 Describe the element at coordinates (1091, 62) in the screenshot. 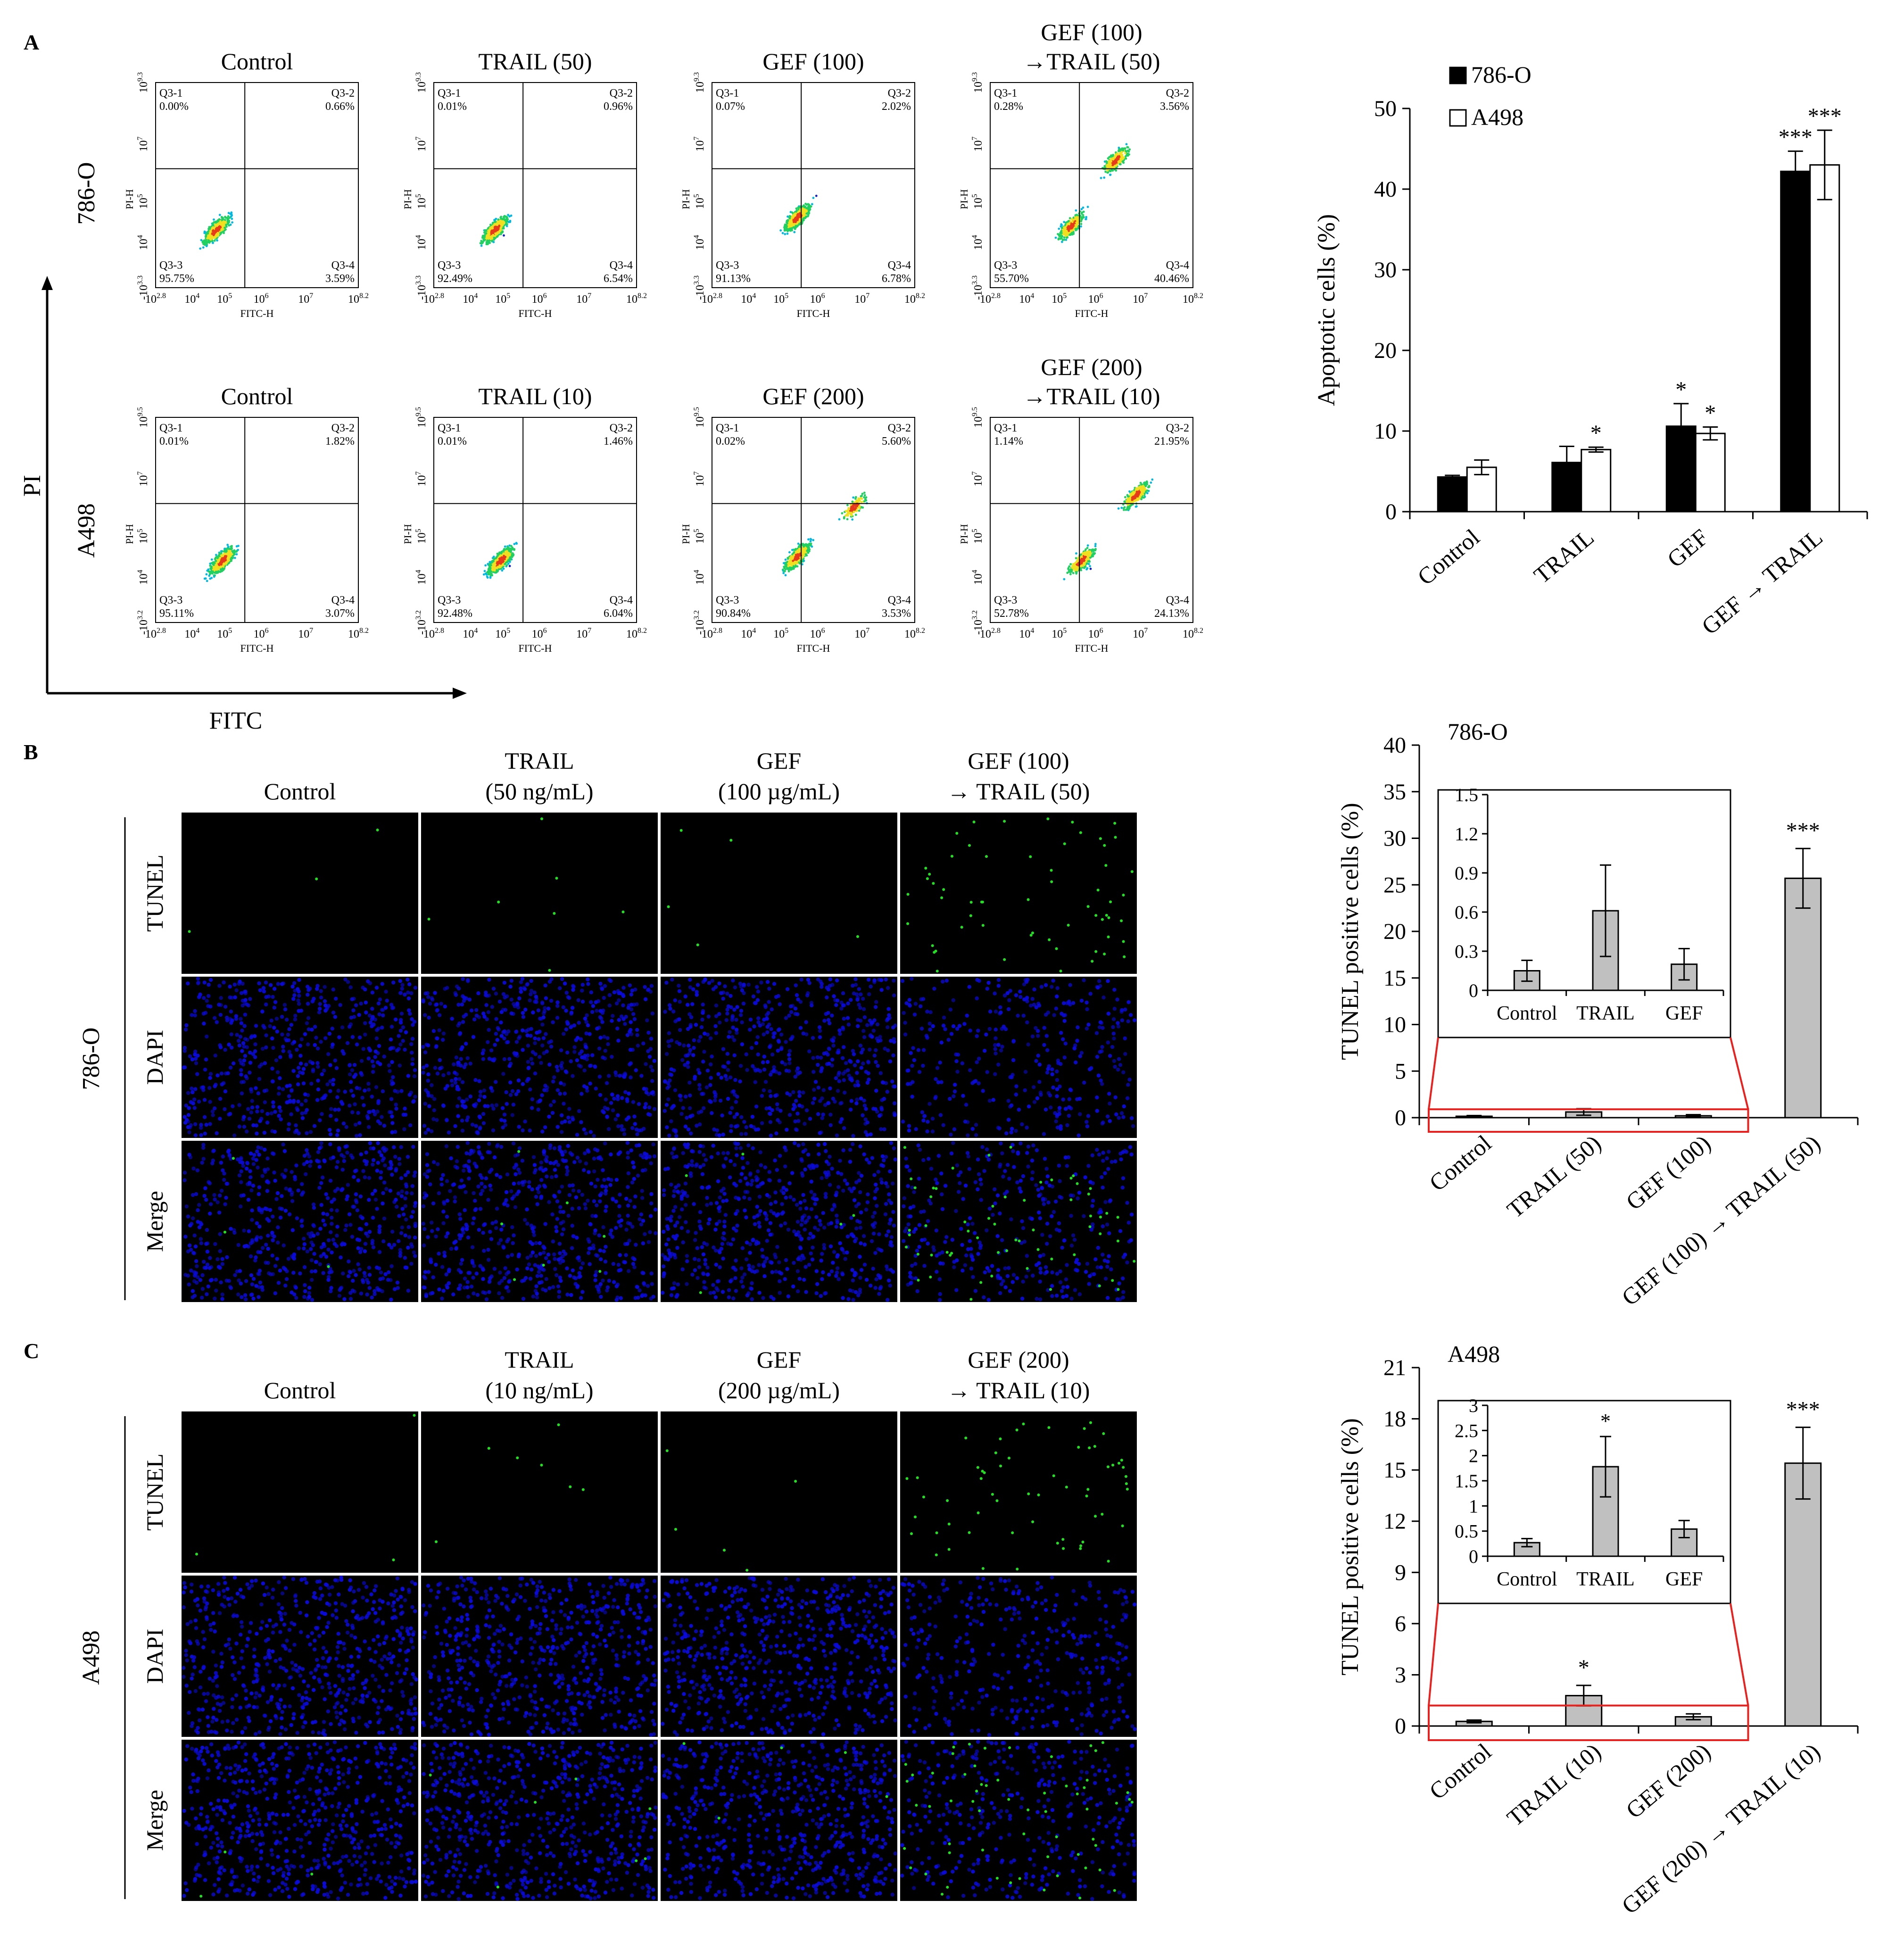

I see `flow-plot-title: →TRAIL (50)` at that location.